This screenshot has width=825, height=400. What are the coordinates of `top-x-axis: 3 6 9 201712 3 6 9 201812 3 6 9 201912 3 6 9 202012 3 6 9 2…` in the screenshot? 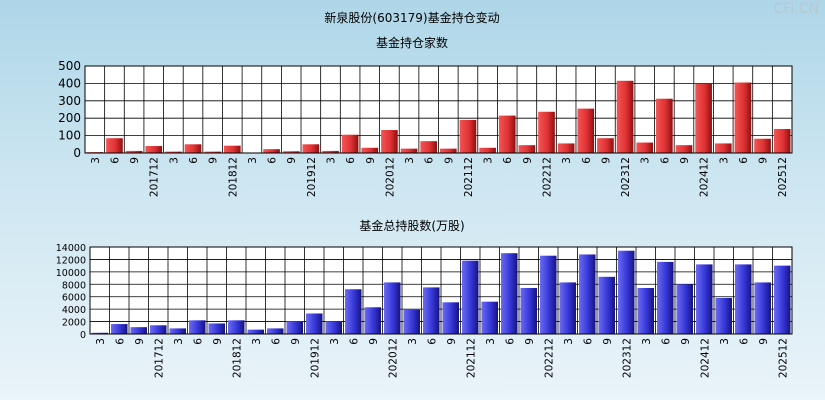 It's located at (439, 177).